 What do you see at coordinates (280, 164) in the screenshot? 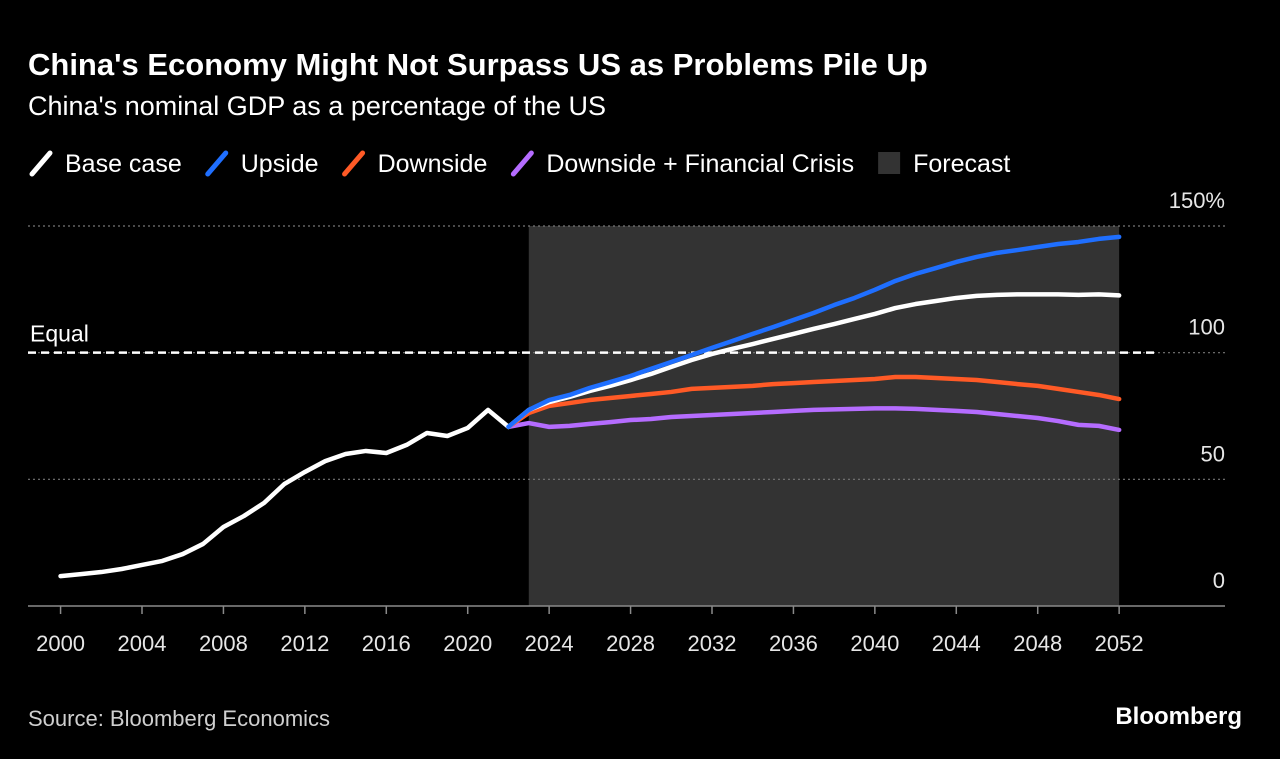
I see `legend-label: Upside` at bounding box center [280, 164].